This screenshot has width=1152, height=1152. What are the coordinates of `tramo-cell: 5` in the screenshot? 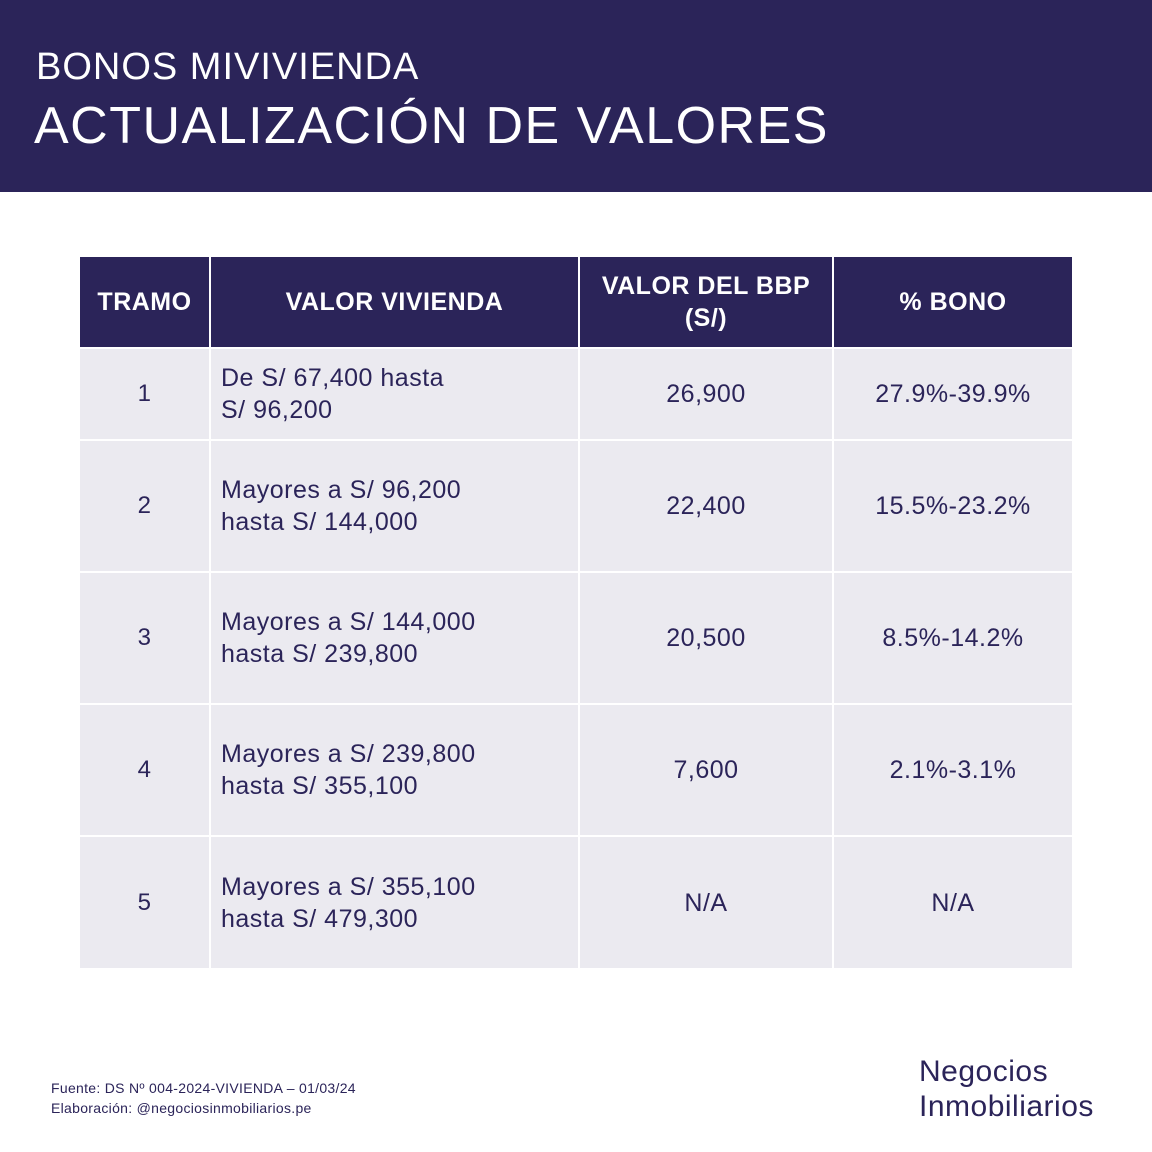 It's located at (145, 901).